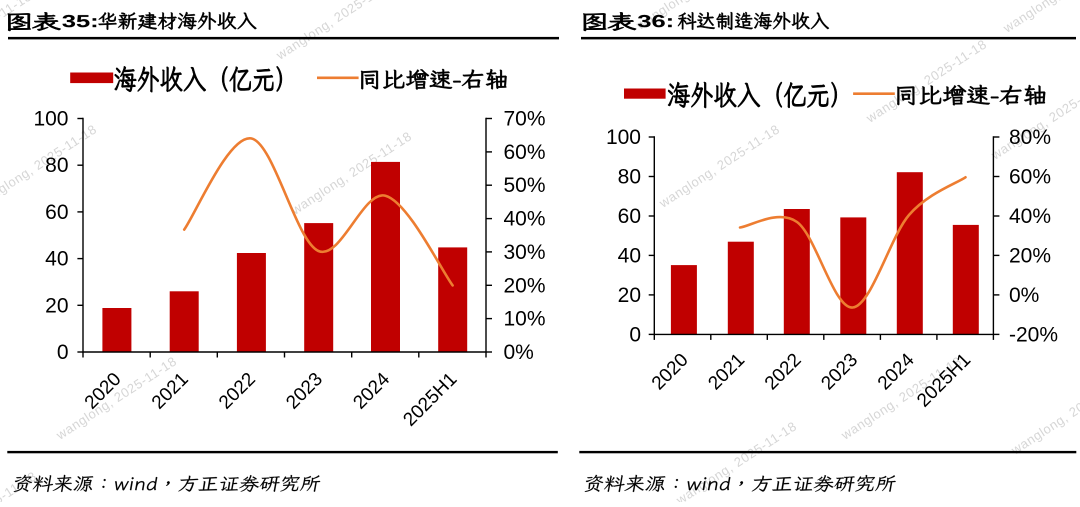  What do you see at coordinates (525, 252) in the screenshot?
I see `svg-text: 30%` at bounding box center [525, 252].